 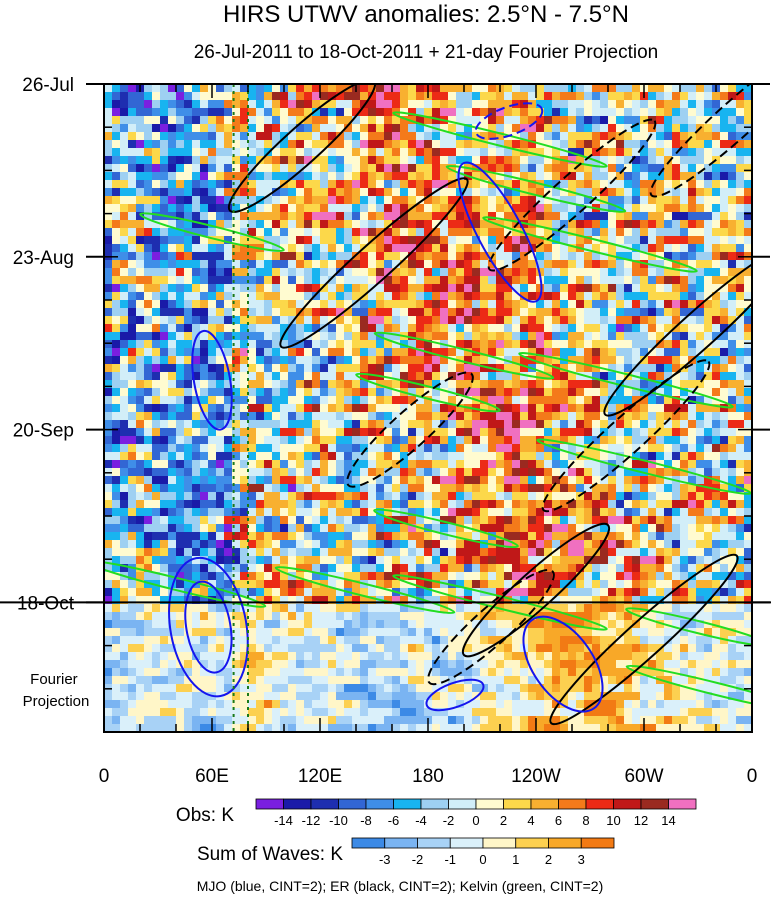 What do you see at coordinates (385, 859) in the screenshot?
I see `colorbar-label: -3` at bounding box center [385, 859].